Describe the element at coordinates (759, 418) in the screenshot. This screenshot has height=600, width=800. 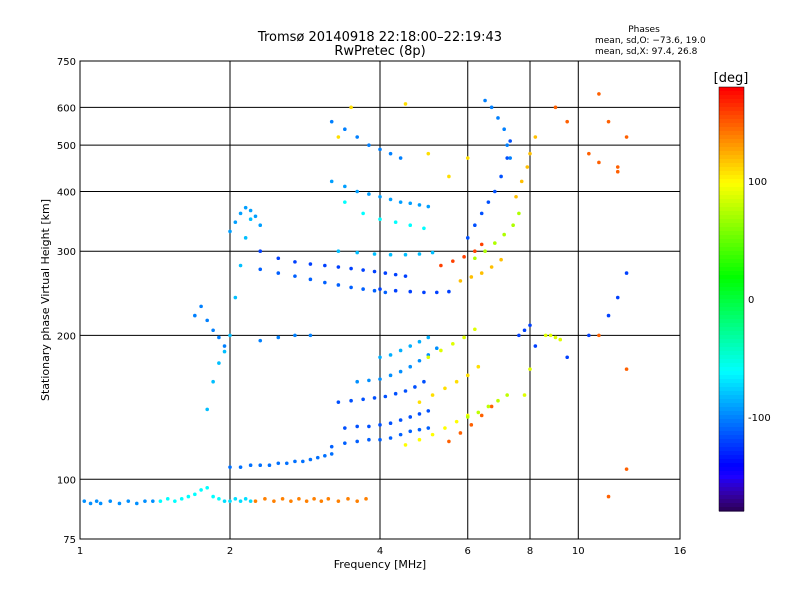
I see `colorbar-tick-label: -100` at that location.